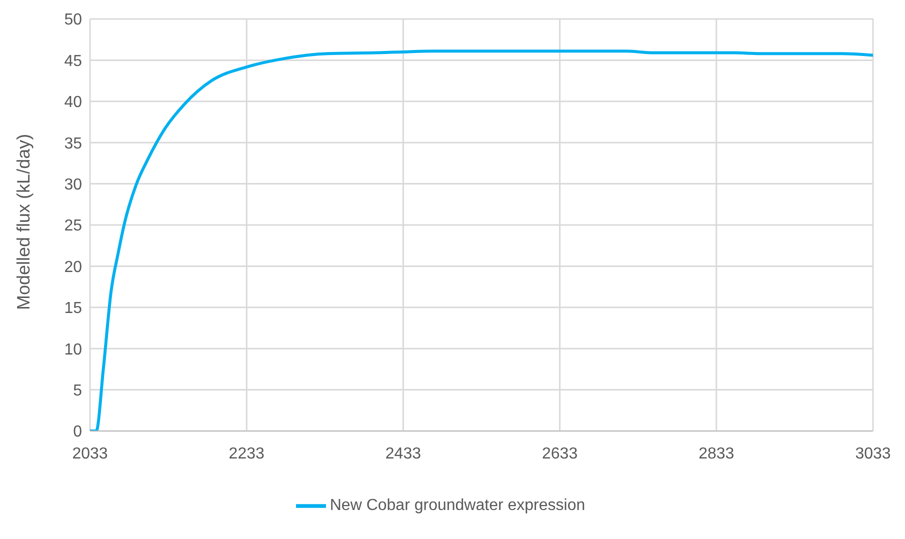 This screenshot has width=905, height=539. I want to click on y-tick-label: 10, so click(73, 349).